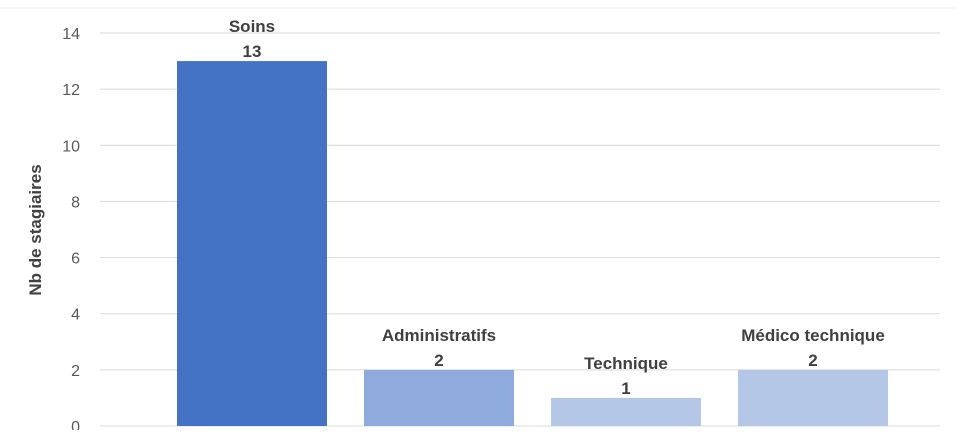 The height and width of the screenshot is (435, 956). Describe the element at coordinates (71, 90) in the screenshot. I see `y-tick-label: 12` at that location.